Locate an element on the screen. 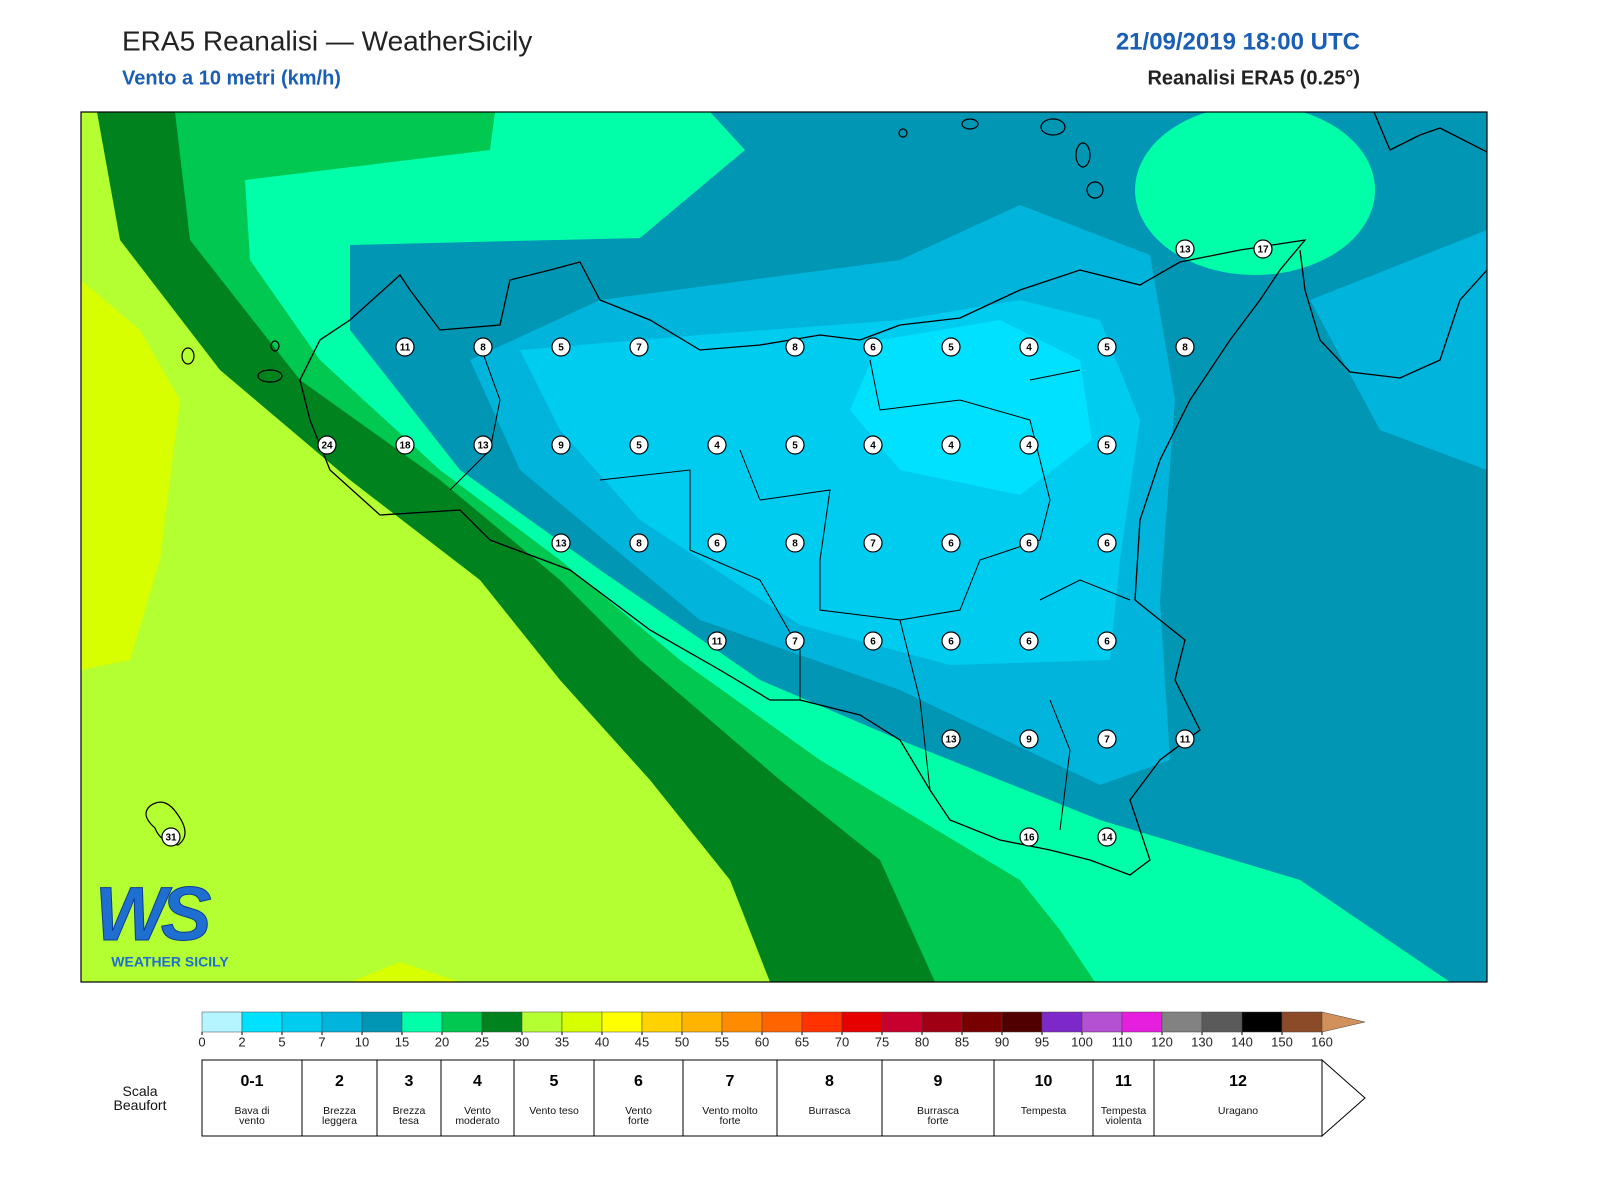  colorbar-tick-label: 100 is located at coordinates (1082, 1041).